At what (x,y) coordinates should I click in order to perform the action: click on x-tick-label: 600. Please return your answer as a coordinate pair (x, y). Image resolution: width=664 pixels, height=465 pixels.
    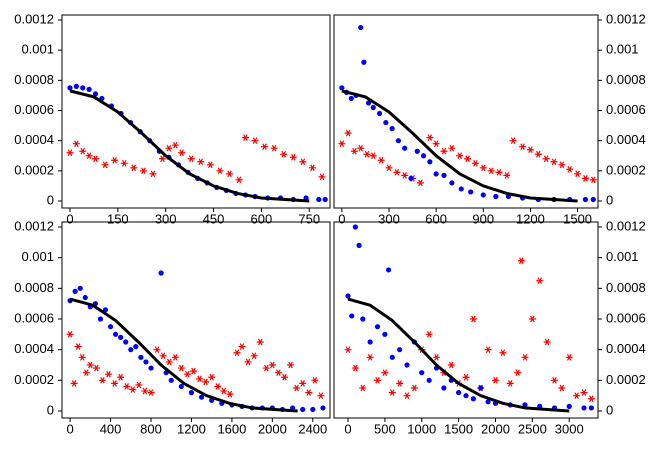
    Looking at the image, I should click on (262, 218).